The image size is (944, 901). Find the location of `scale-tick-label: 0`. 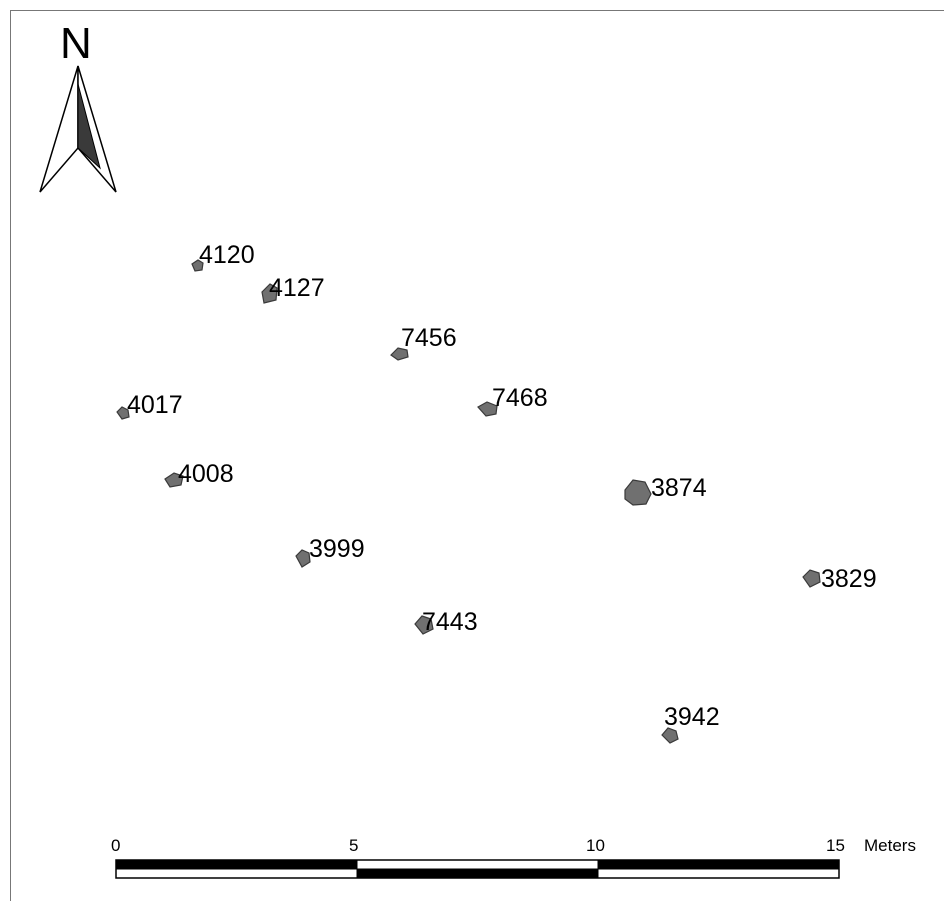

scale-tick-label: 0 is located at coordinates (115, 845).